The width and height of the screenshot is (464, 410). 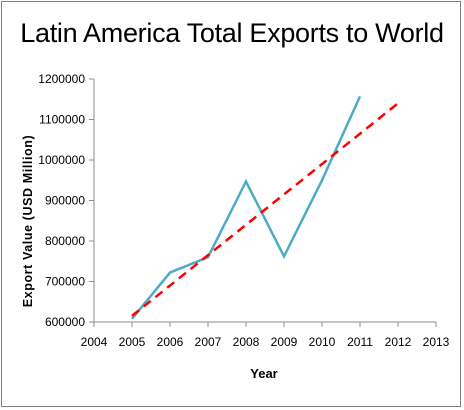 What do you see at coordinates (132, 342) in the screenshot?
I see `x-tick-label: 2005` at bounding box center [132, 342].